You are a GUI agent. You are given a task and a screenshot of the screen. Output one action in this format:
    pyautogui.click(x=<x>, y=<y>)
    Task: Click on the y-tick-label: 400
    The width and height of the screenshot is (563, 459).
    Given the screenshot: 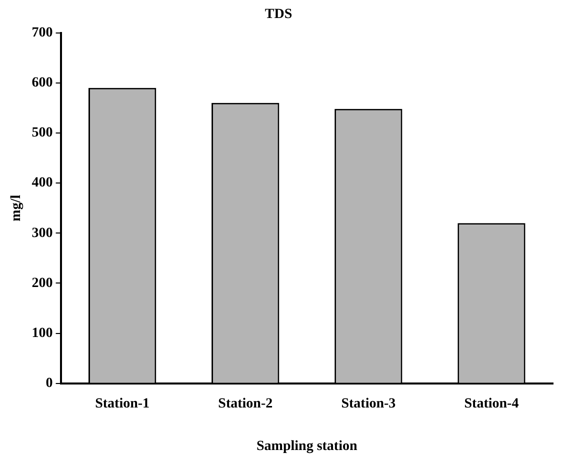 What is the action you would take?
    pyautogui.click(x=42, y=183)
    